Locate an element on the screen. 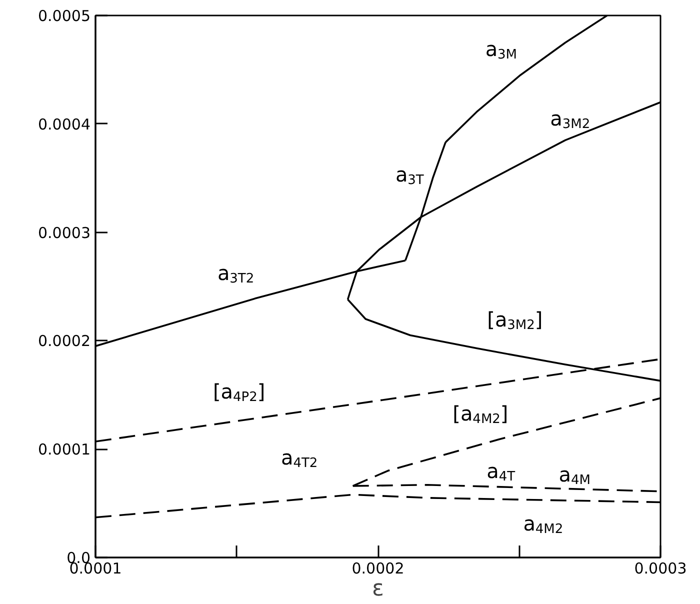 This screenshot has width=700, height=604. y-tick-label: 0.0002 is located at coordinates (64, 341).